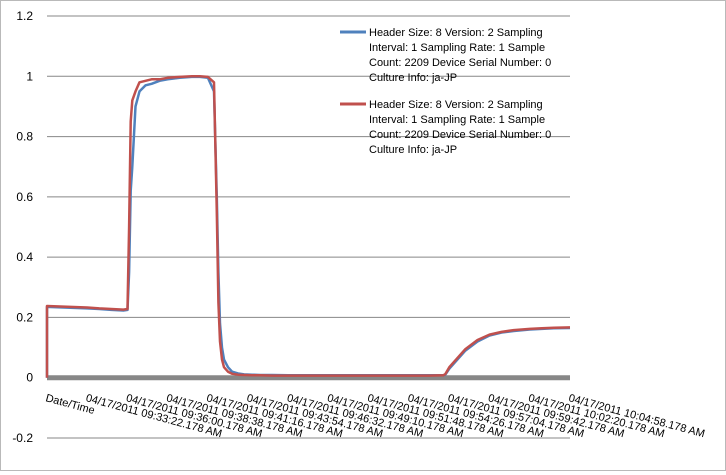 The width and height of the screenshot is (726, 475). I want to click on y-tick-label: 1, so click(29, 76).